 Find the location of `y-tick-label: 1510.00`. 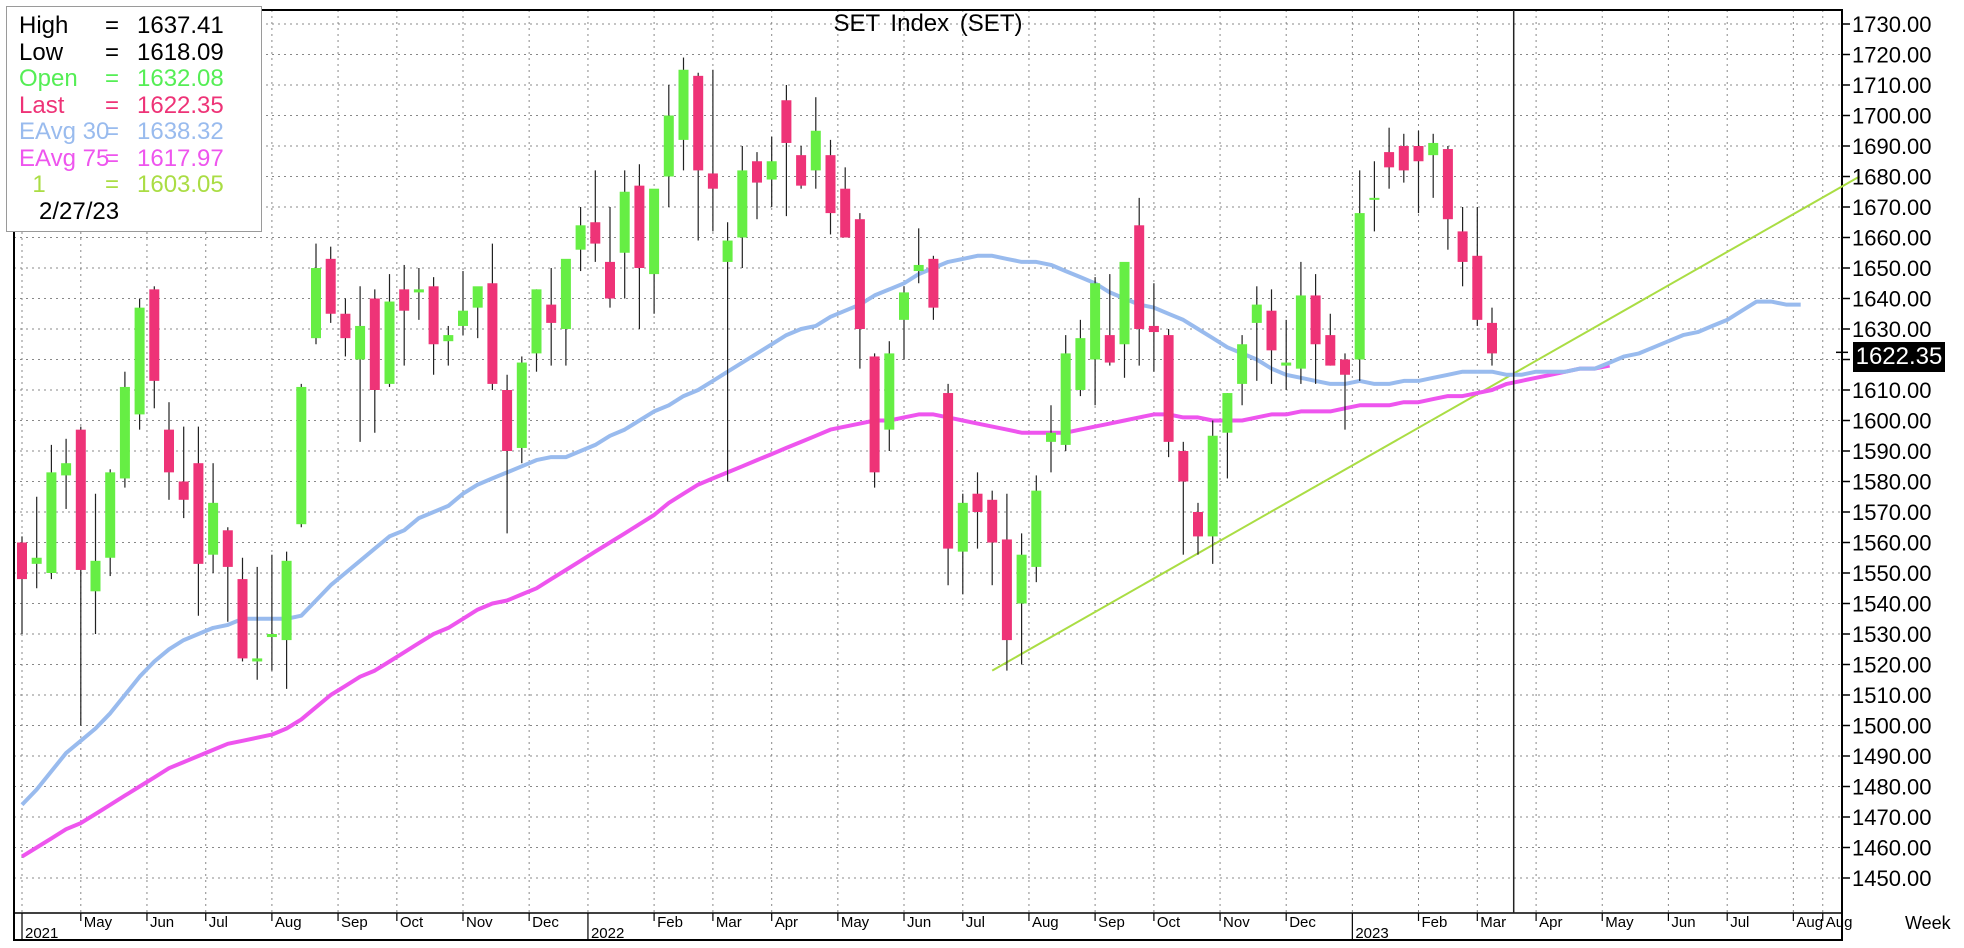

y-tick-label: 1510.00 is located at coordinates (1892, 695).